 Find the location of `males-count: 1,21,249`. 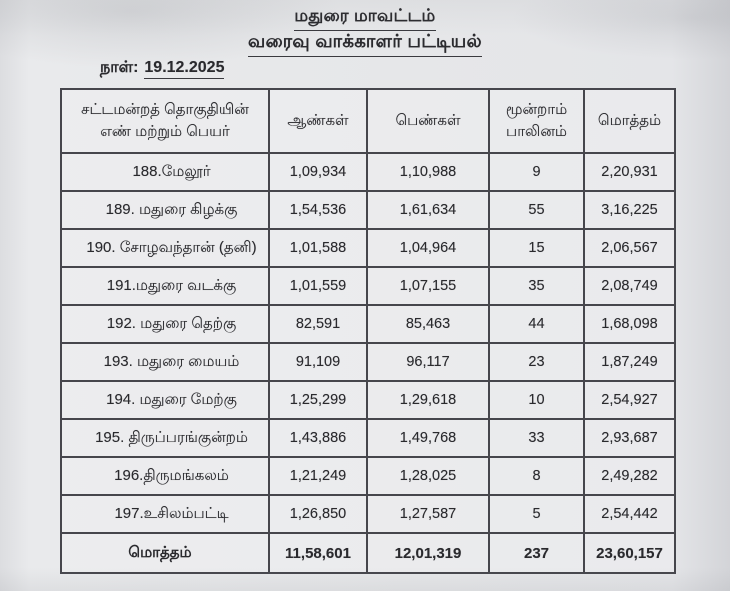

males-count: 1,21,249 is located at coordinates (318, 476).